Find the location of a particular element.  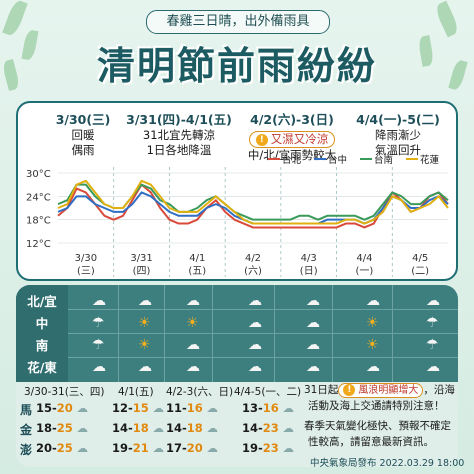

island-temp: 19-21 ☁ is located at coordinates (138, 448).